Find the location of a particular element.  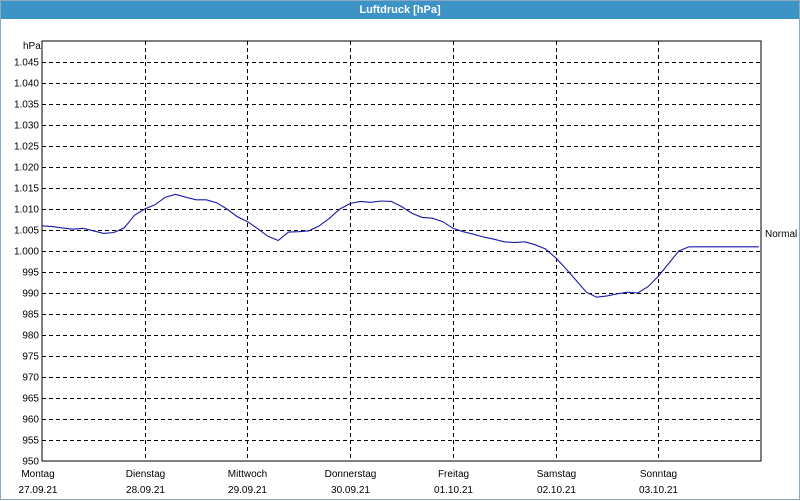

x-tick-day: Mittwoch is located at coordinates (247, 474).